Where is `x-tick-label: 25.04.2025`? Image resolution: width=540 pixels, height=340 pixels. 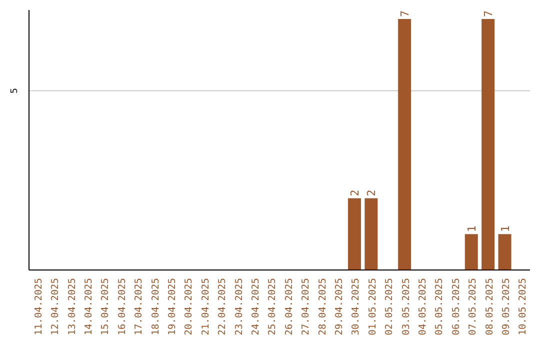
x-tick-label: 25.04.2025 is located at coordinates (272, 307).